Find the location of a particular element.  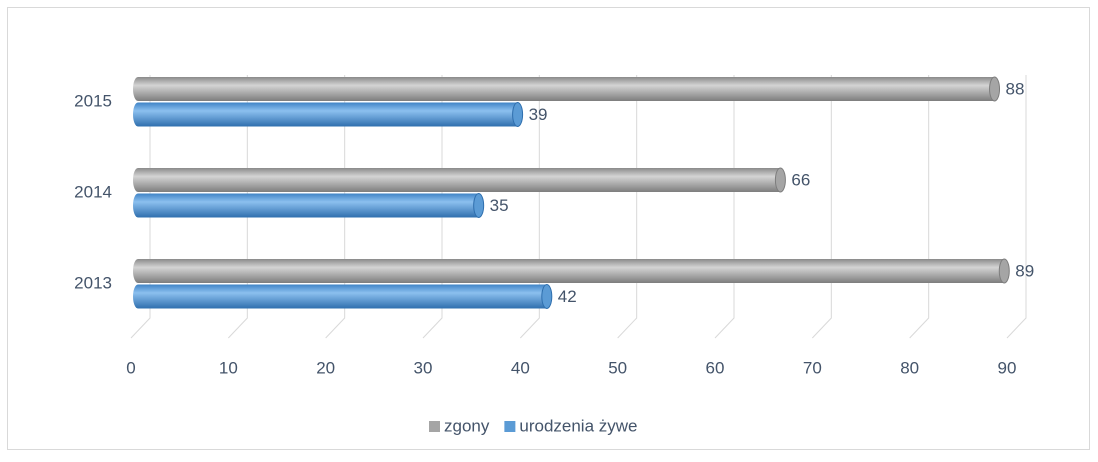

y-tick-label: 2013 is located at coordinates (93, 282).